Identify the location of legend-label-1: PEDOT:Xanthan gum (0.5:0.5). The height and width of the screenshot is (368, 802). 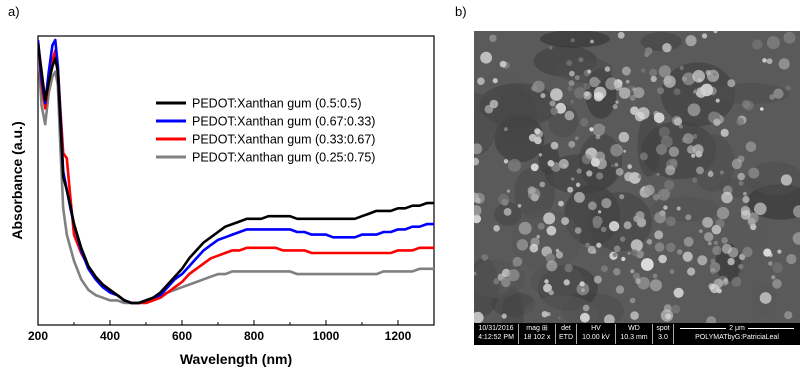
(277, 104).